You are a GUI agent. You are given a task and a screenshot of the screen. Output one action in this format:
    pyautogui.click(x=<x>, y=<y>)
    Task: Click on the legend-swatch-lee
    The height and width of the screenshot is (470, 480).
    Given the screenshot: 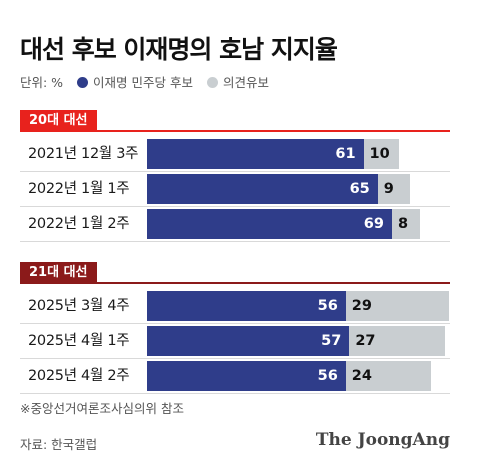 What is the action you would take?
    pyautogui.click(x=83, y=82)
    